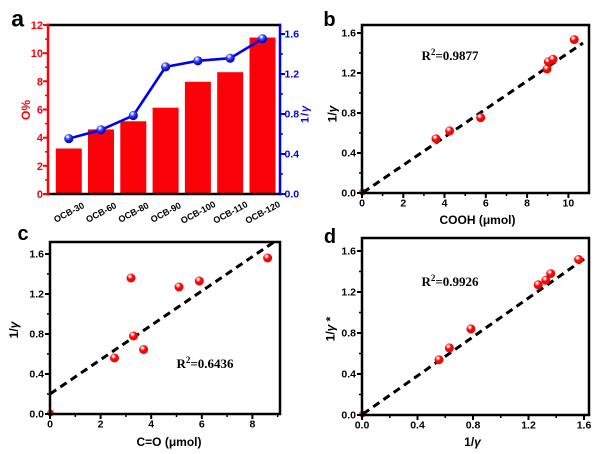  Describe the element at coordinates (450, 55) in the screenshot. I see `svg-text: R2=0.9877` at that location.